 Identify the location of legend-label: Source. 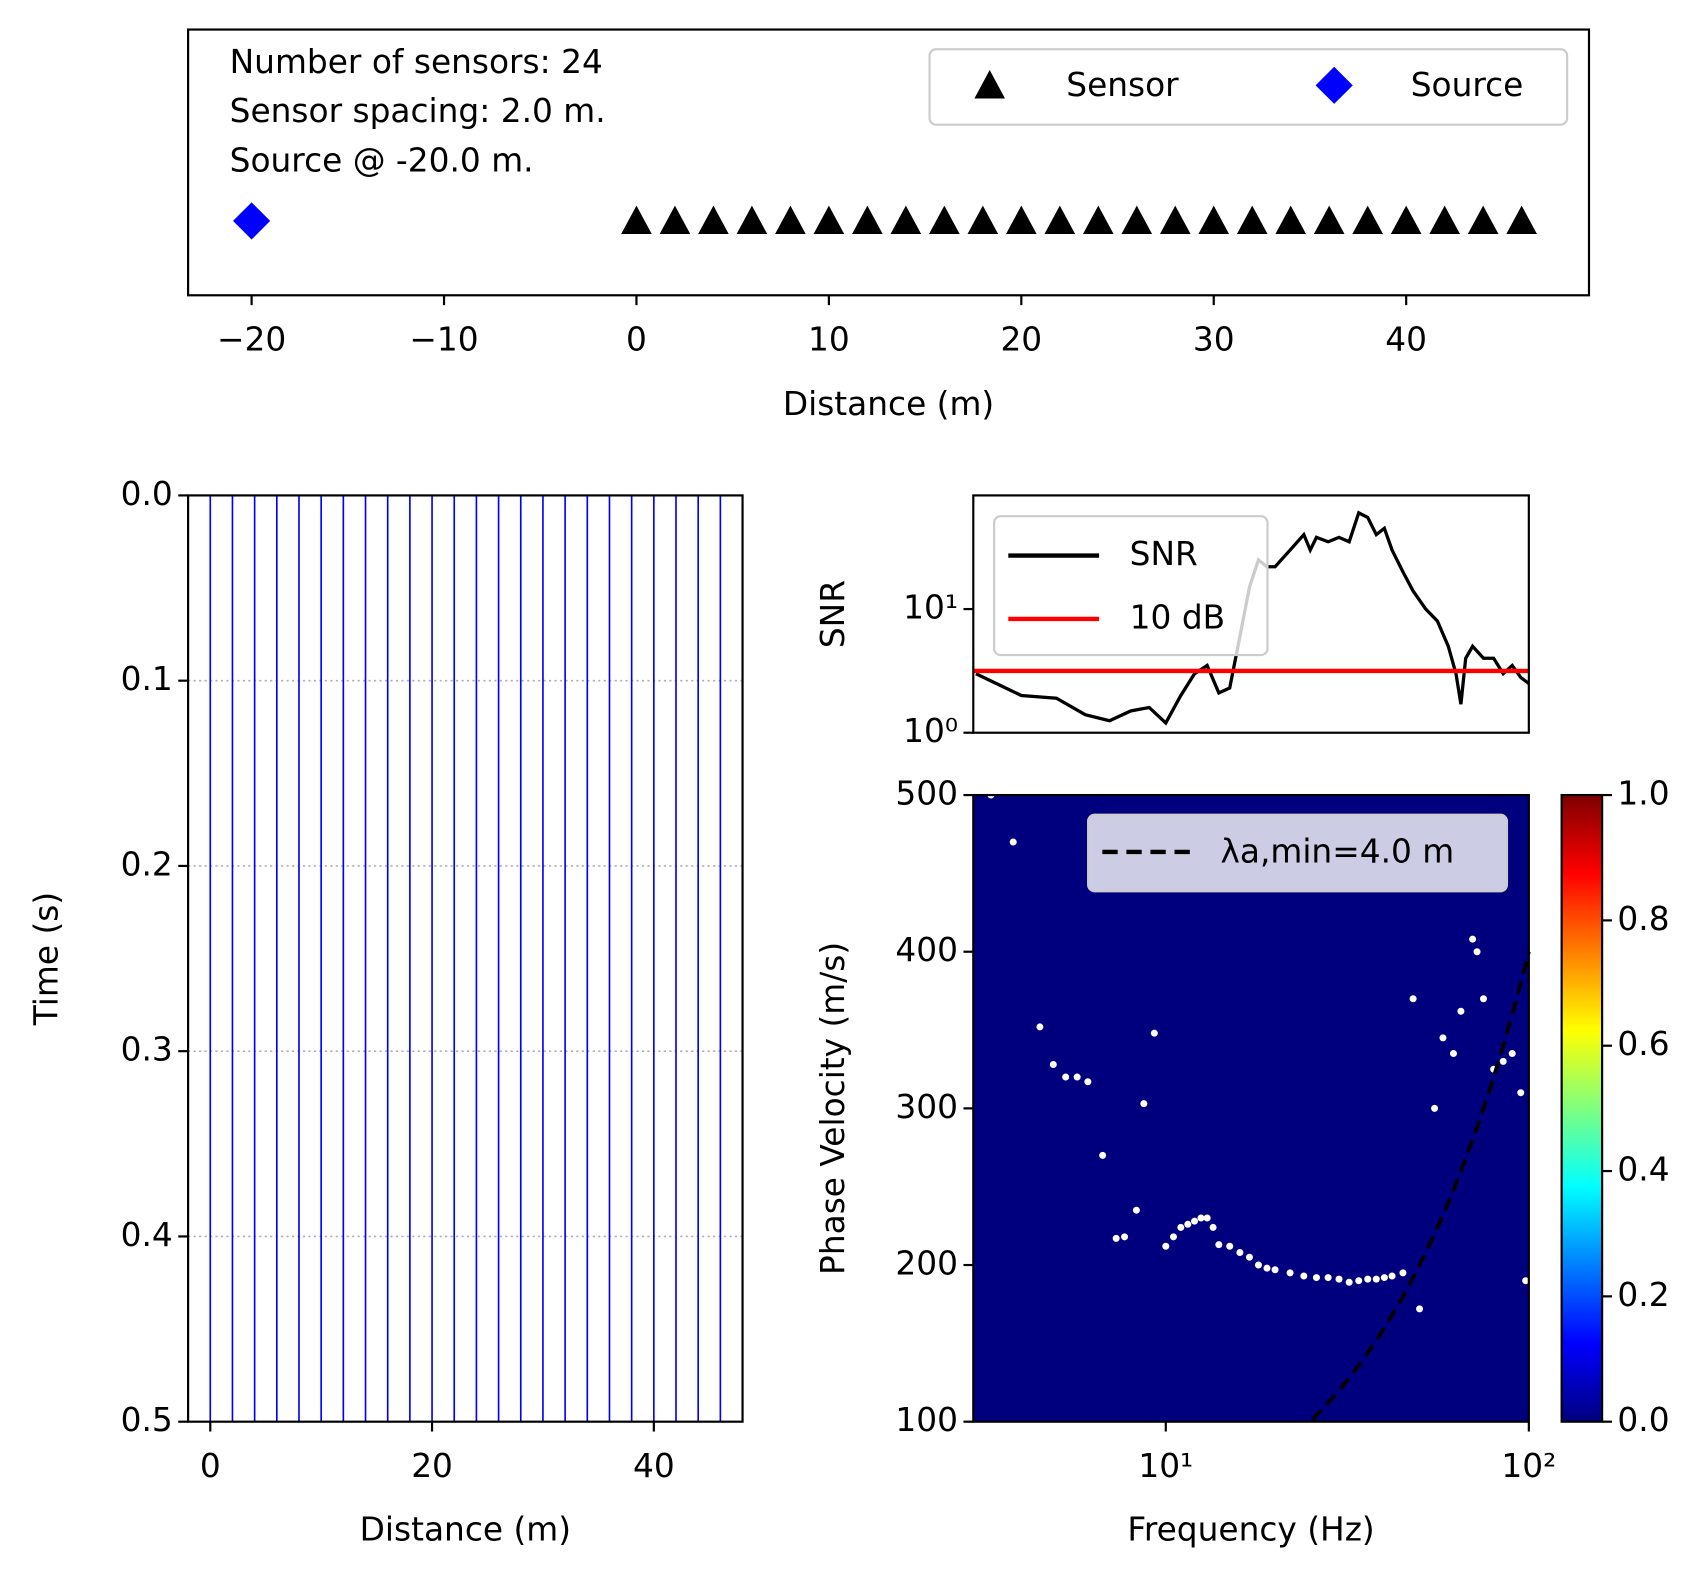
(1467, 85).